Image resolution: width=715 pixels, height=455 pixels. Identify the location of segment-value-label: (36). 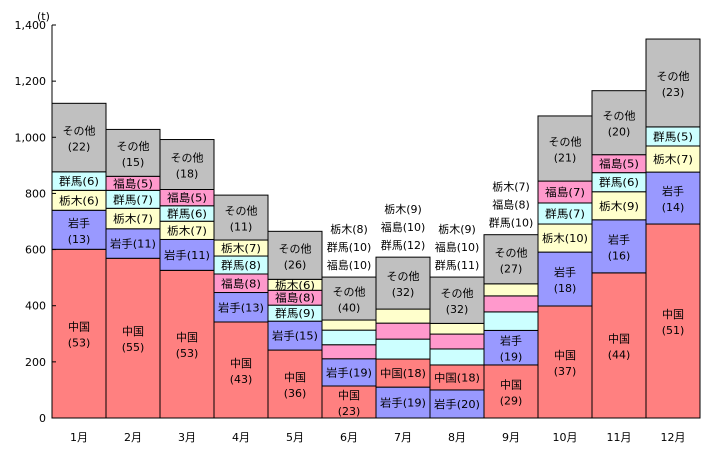
(295, 393).